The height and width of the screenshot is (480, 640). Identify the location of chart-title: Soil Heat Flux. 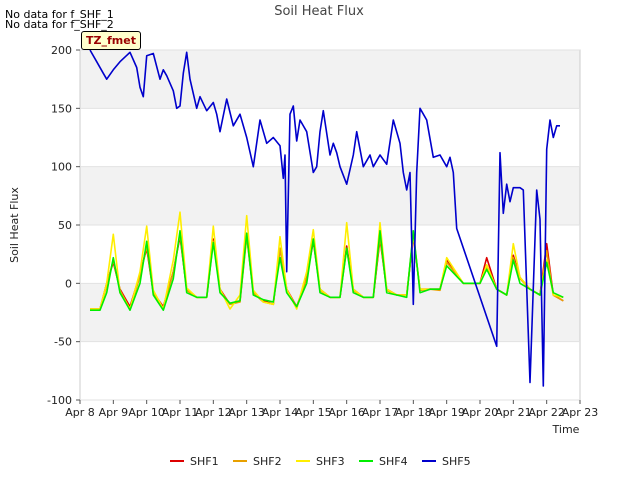
(319, 11).